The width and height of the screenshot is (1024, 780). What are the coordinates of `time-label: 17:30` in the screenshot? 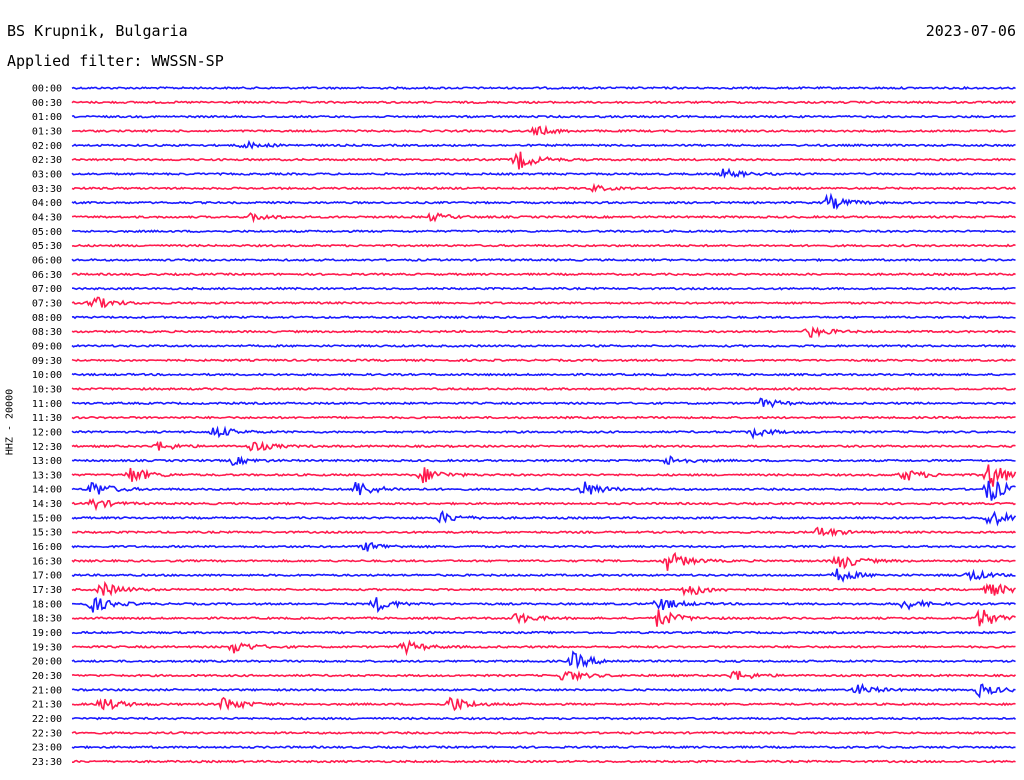 It's located at (47, 590).